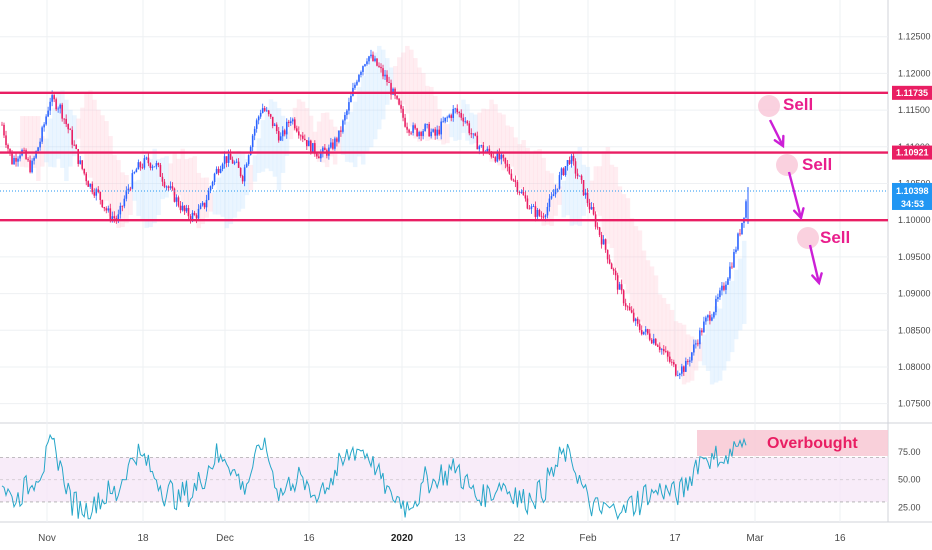 The image size is (932, 550). What do you see at coordinates (812, 443) in the screenshot?
I see `overbought-label: Overbought` at bounding box center [812, 443].